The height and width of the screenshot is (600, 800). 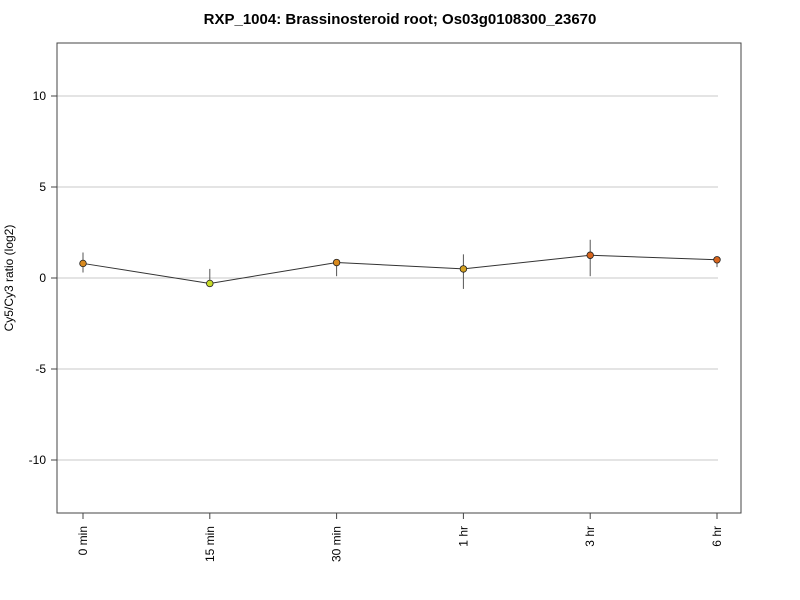 What do you see at coordinates (337, 544) in the screenshot?
I see `x-tick-label: 30 min` at bounding box center [337, 544].